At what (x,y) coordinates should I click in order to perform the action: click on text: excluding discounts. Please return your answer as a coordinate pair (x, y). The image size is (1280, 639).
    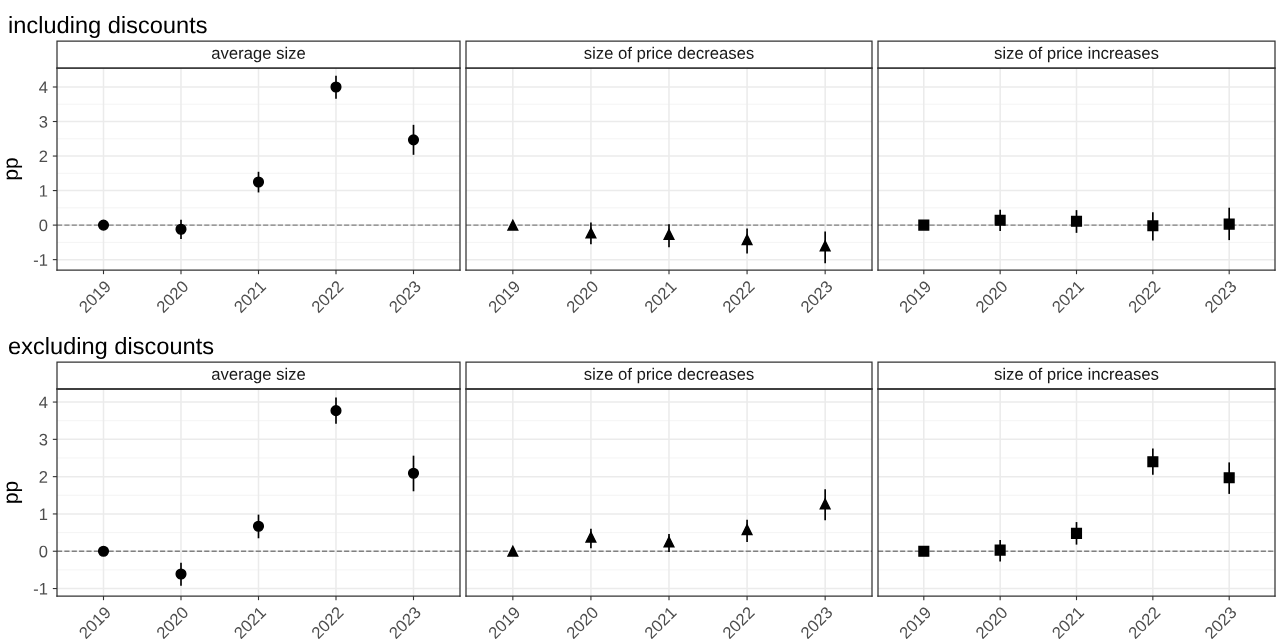
    Looking at the image, I should click on (111, 348).